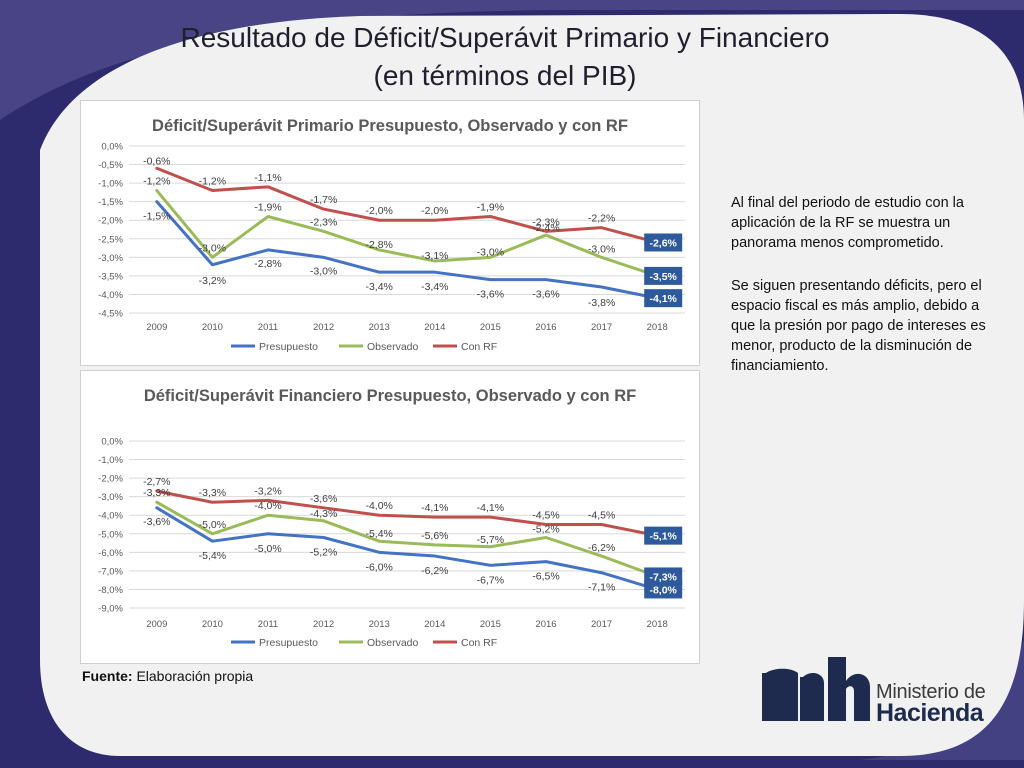  Describe the element at coordinates (601, 588) in the screenshot. I see `data-label: -7,1%` at that location.